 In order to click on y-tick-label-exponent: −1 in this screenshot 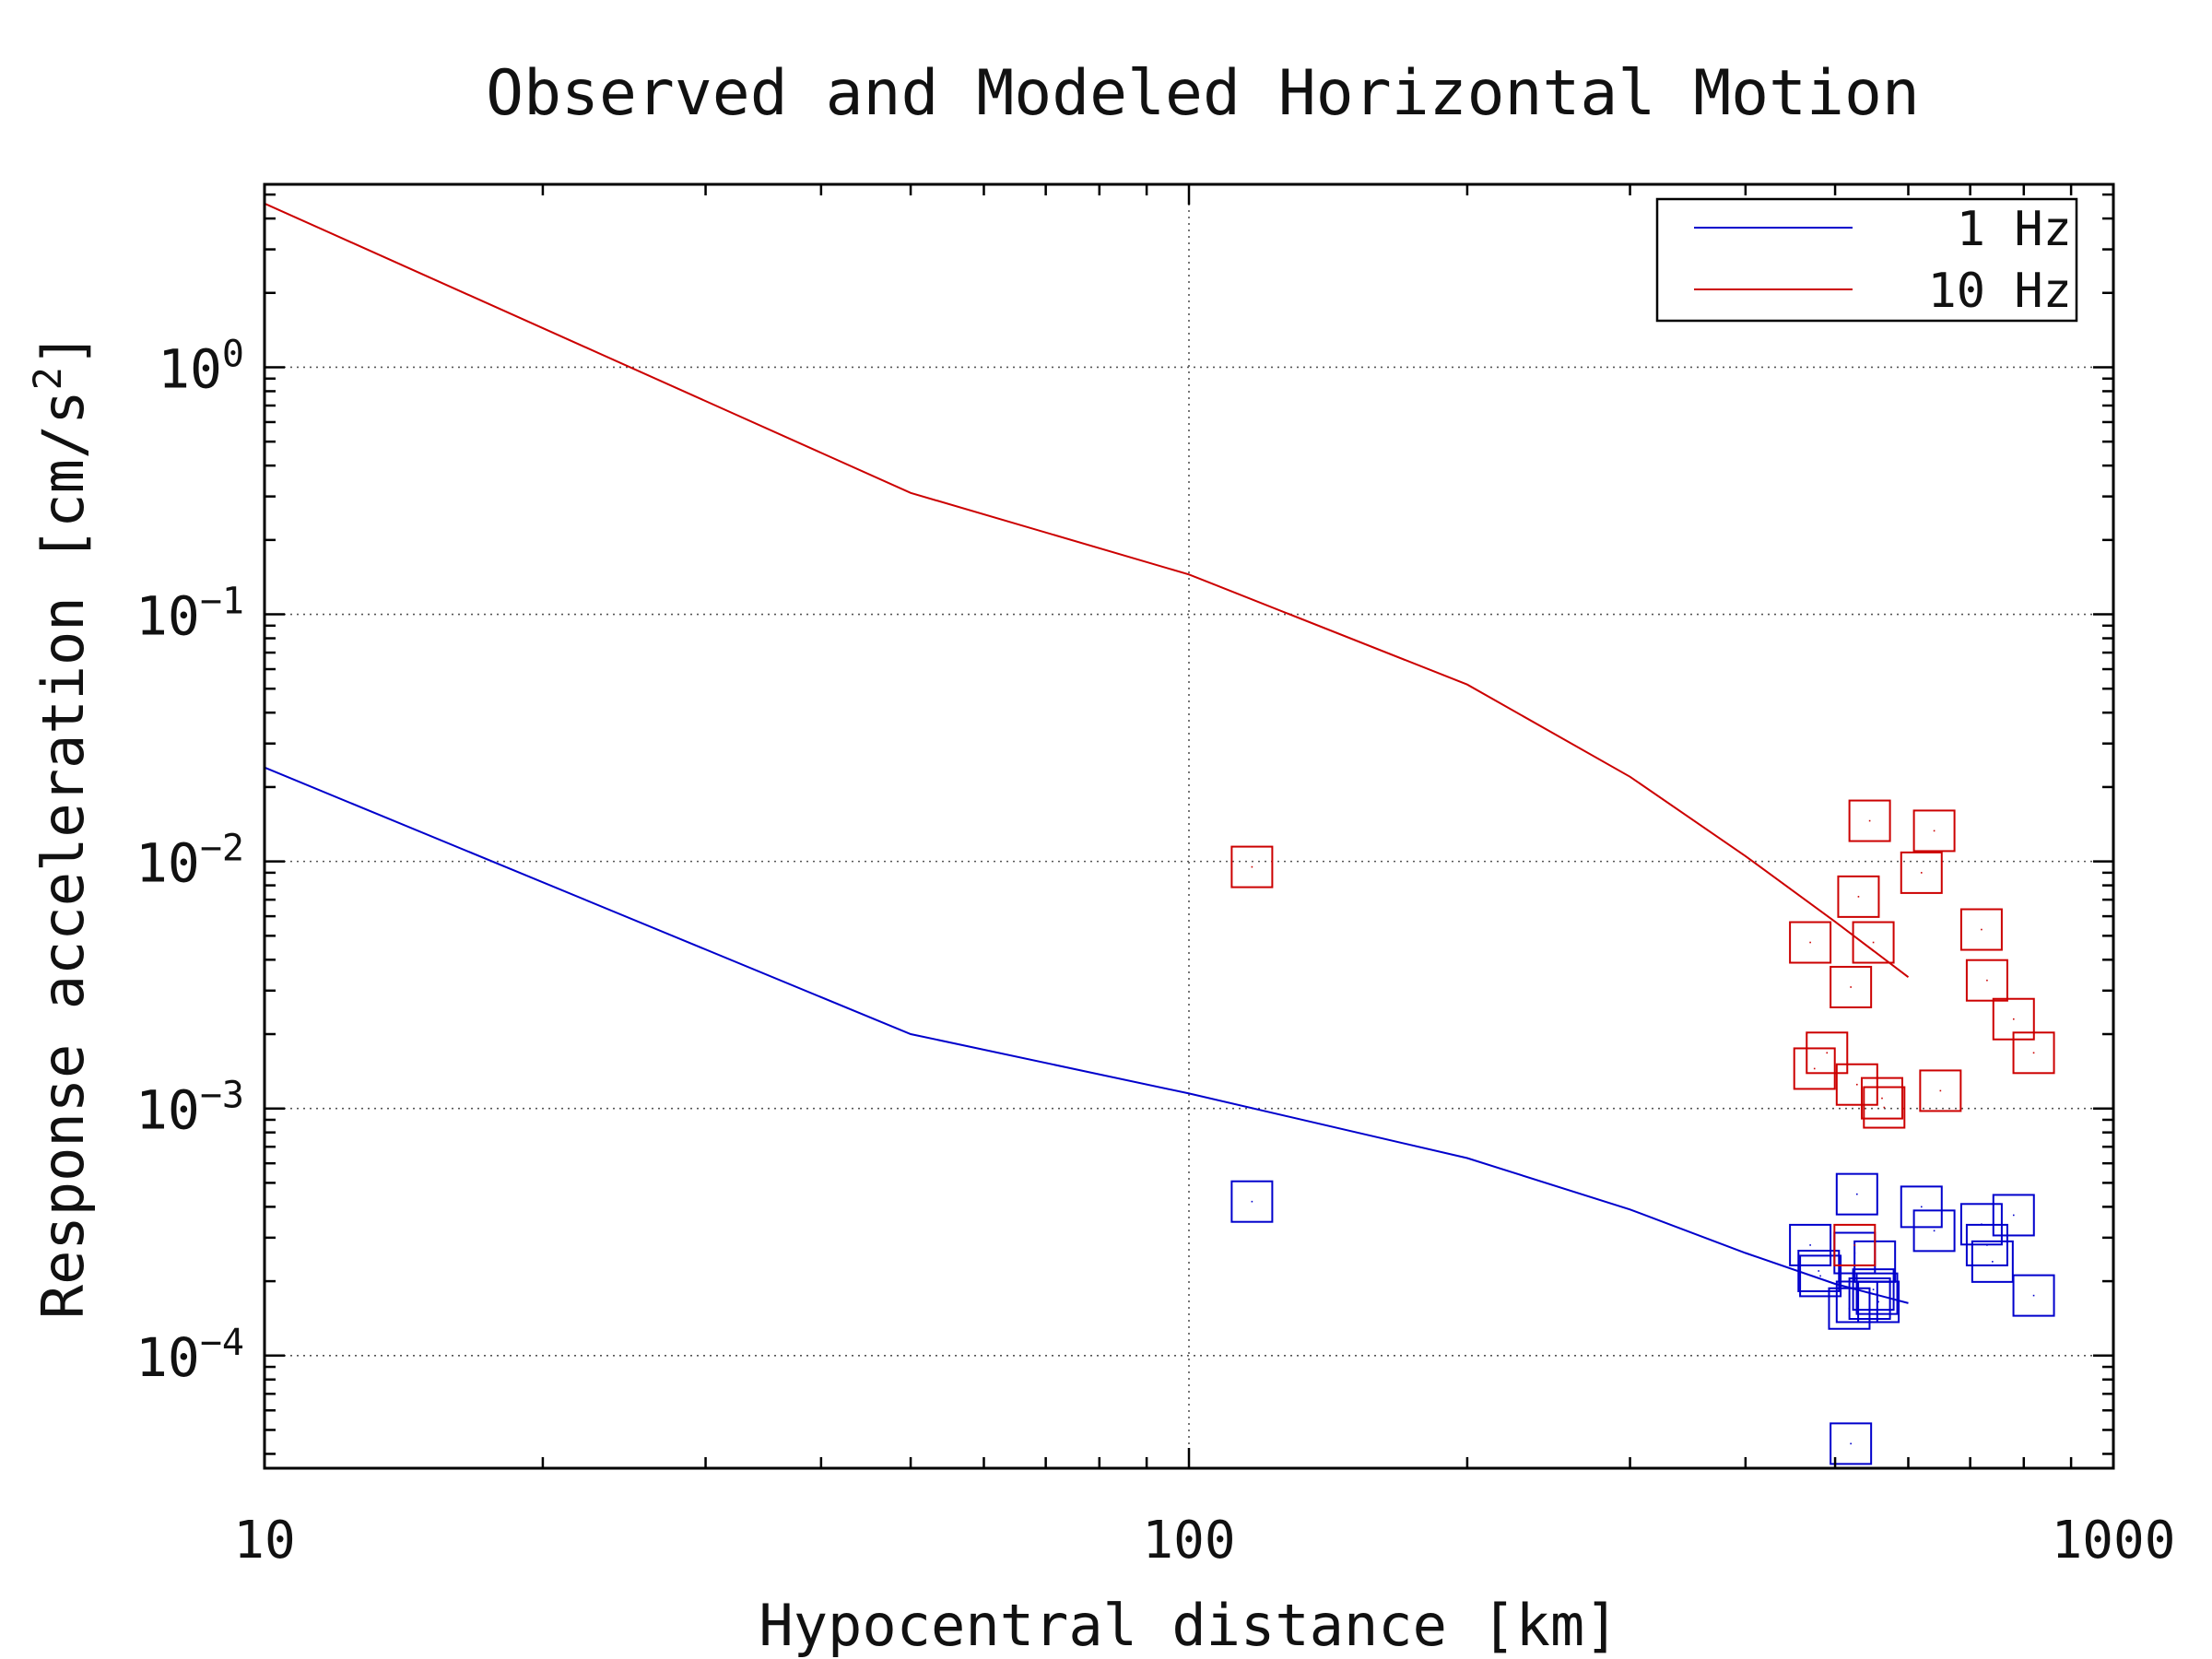, I will do `click(222, 602)`.